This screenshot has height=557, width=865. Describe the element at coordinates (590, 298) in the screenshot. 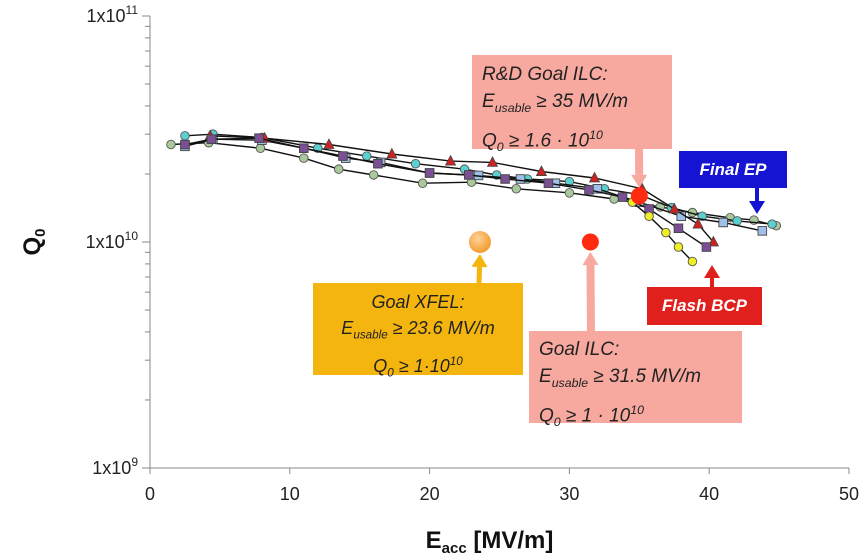

I see `goal-ilc-arrow-shaft` at that location.